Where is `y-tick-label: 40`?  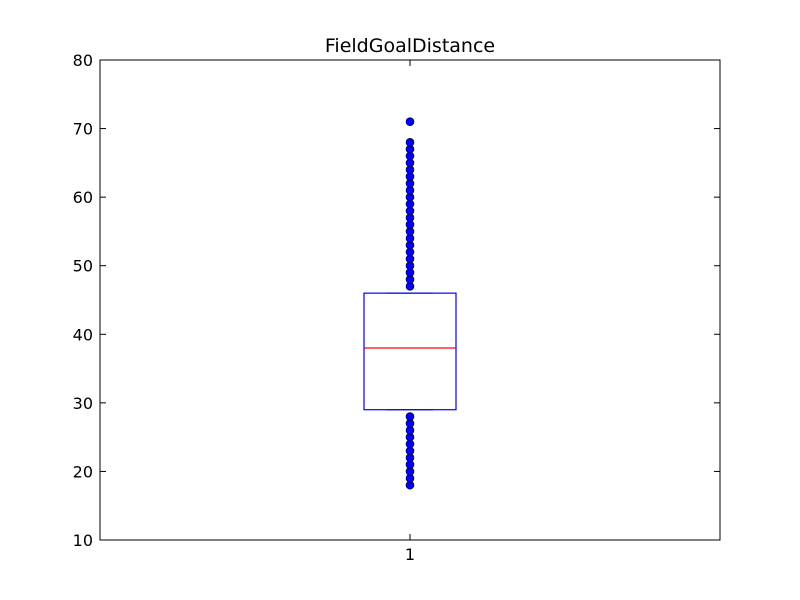
y-tick-label: 40 is located at coordinates (83, 334).